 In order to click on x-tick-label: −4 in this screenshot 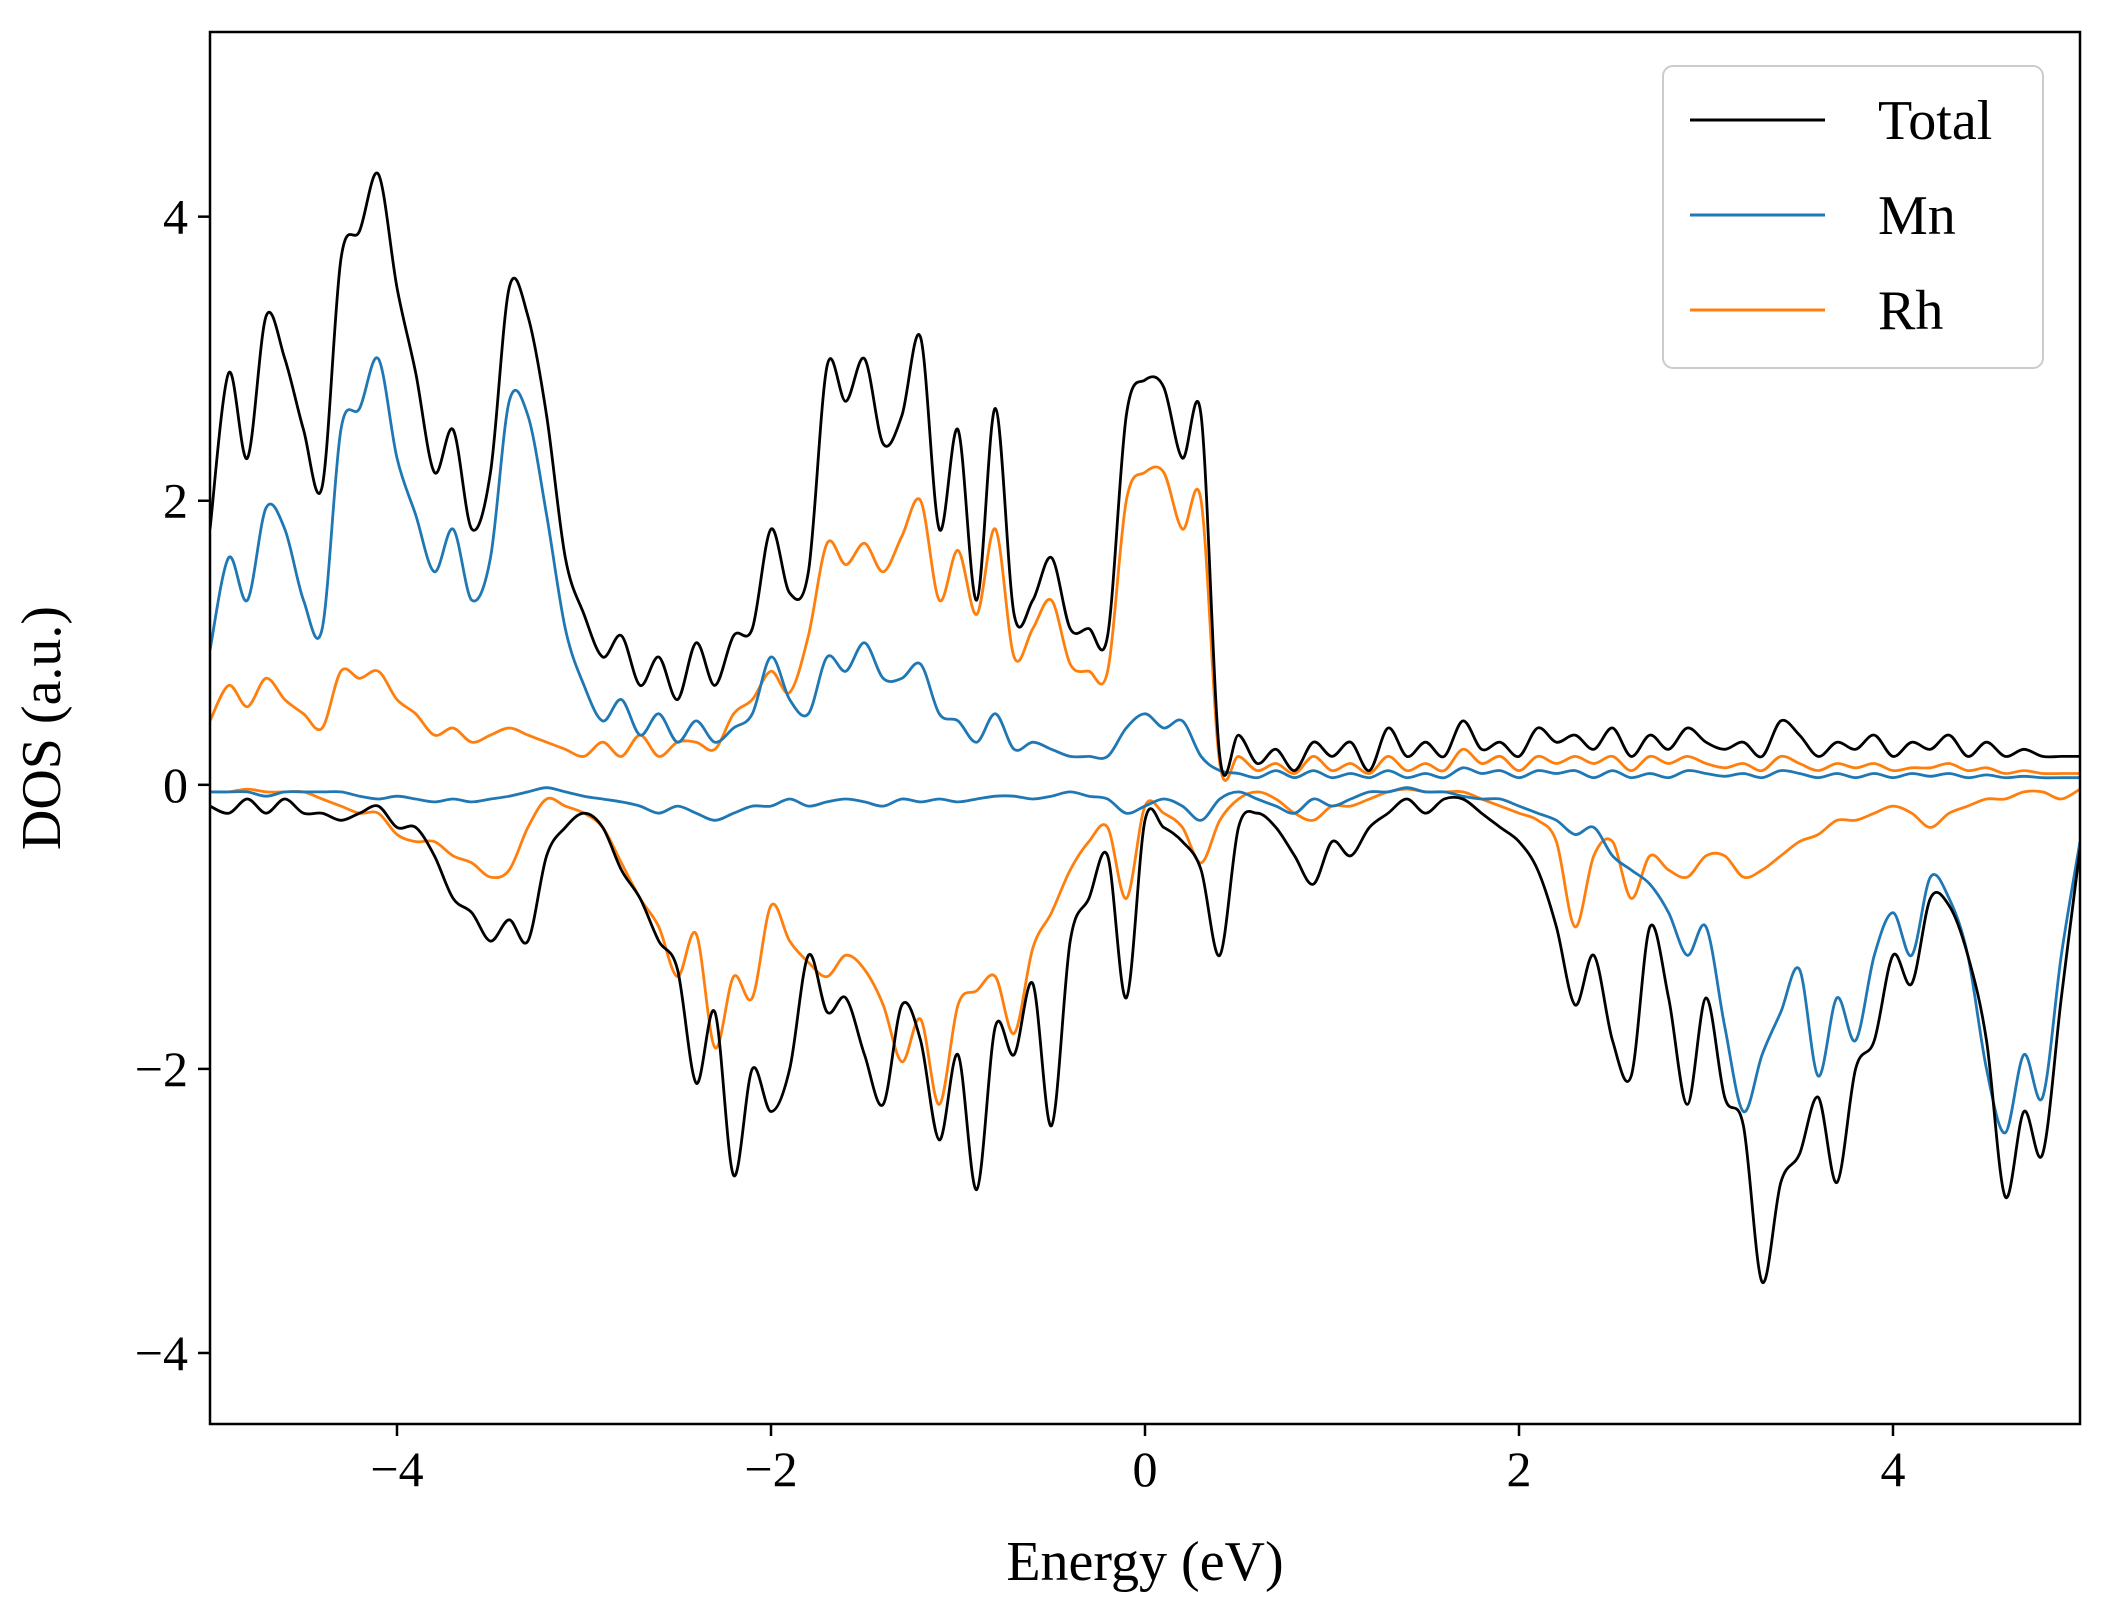, I will do `click(396, 1469)`.